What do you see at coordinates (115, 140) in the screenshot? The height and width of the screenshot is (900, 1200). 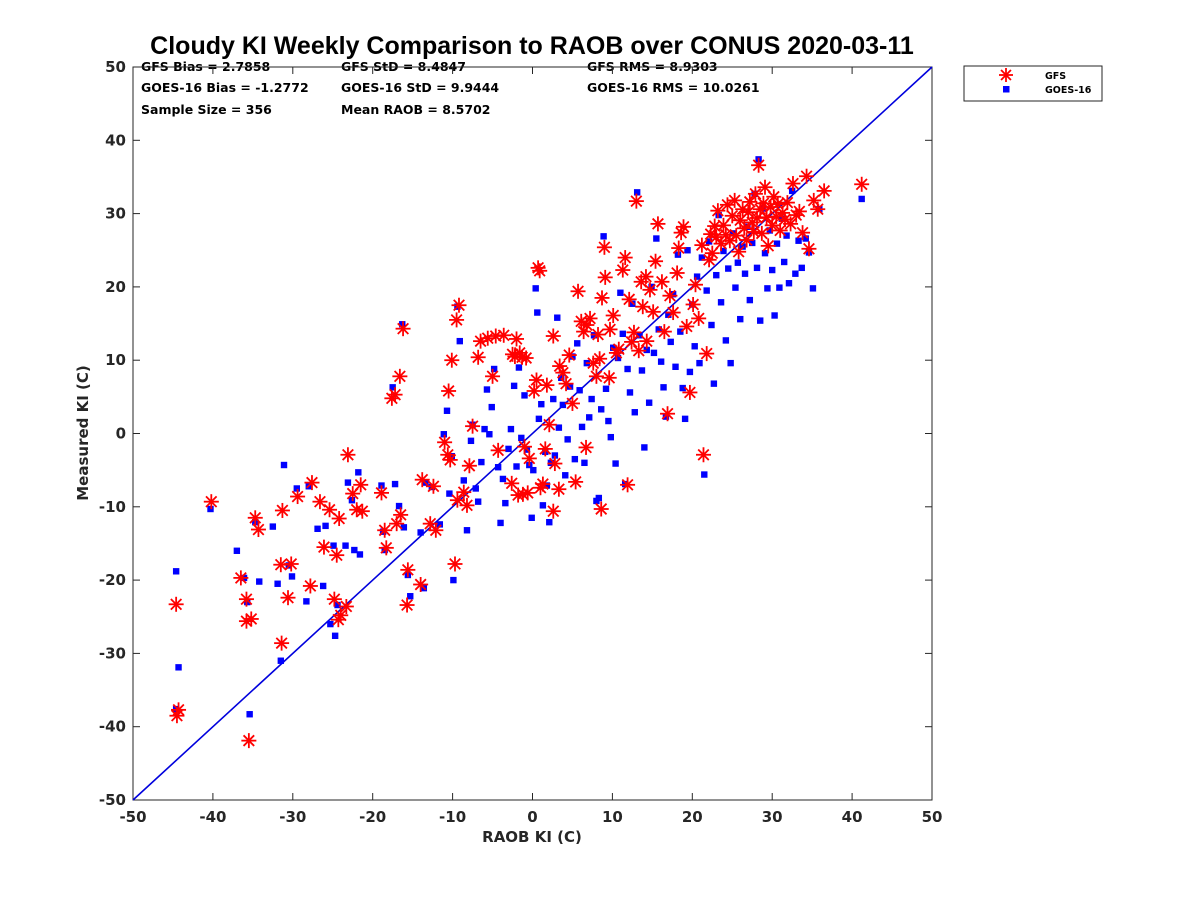 I see `y-tick-label: 40` at bounding box center [115, 140].